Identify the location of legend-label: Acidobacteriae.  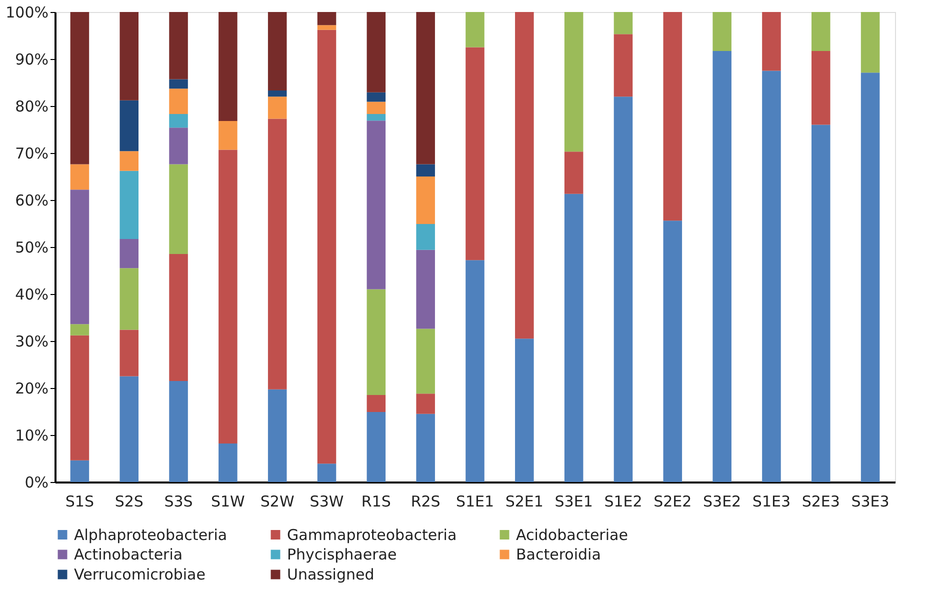
(572, 535).